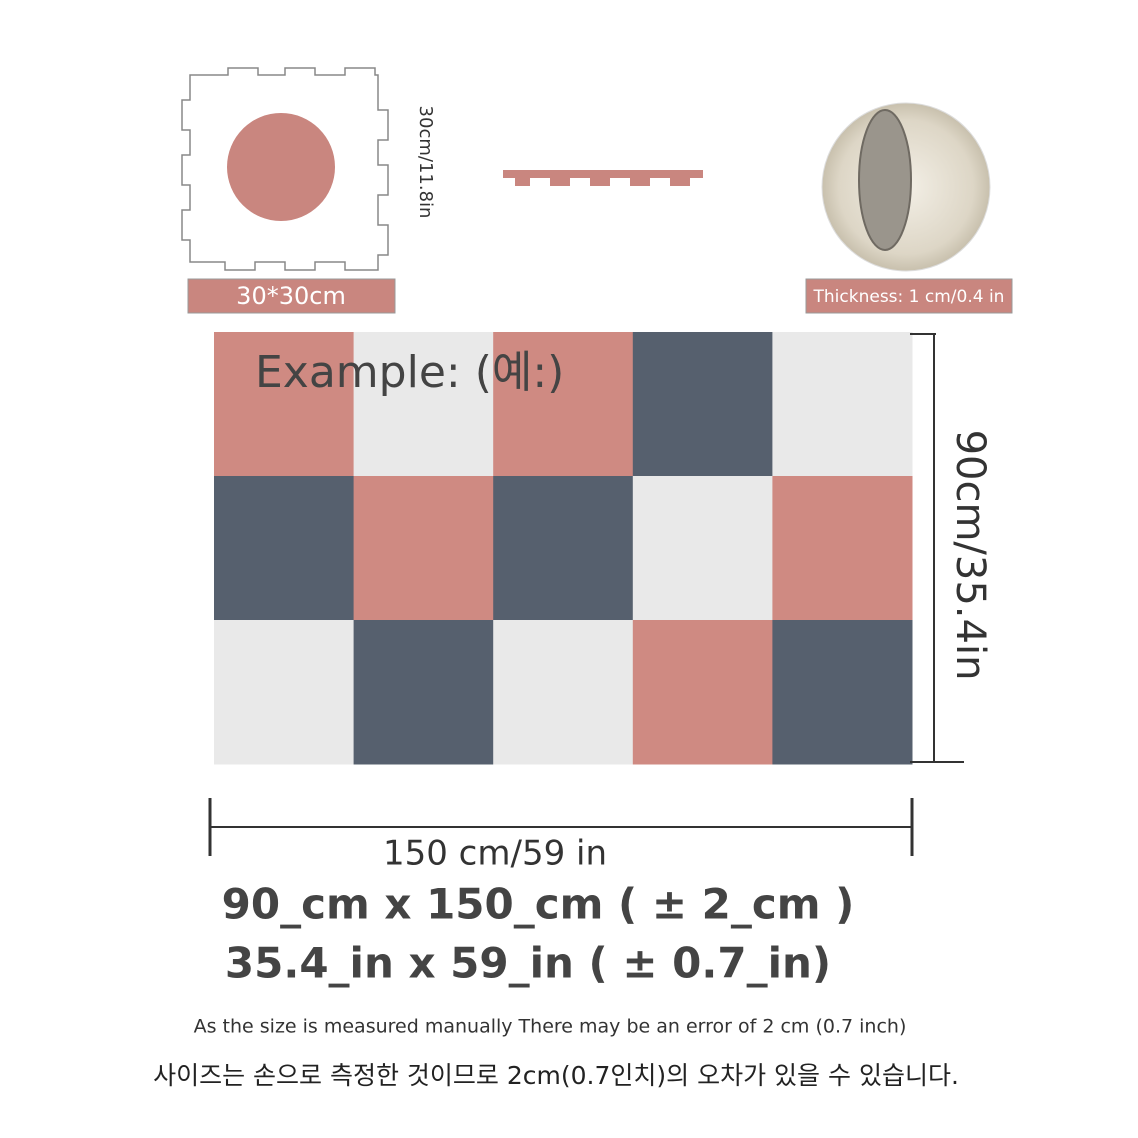  I want to click on edge-profile, so click(603, 178).